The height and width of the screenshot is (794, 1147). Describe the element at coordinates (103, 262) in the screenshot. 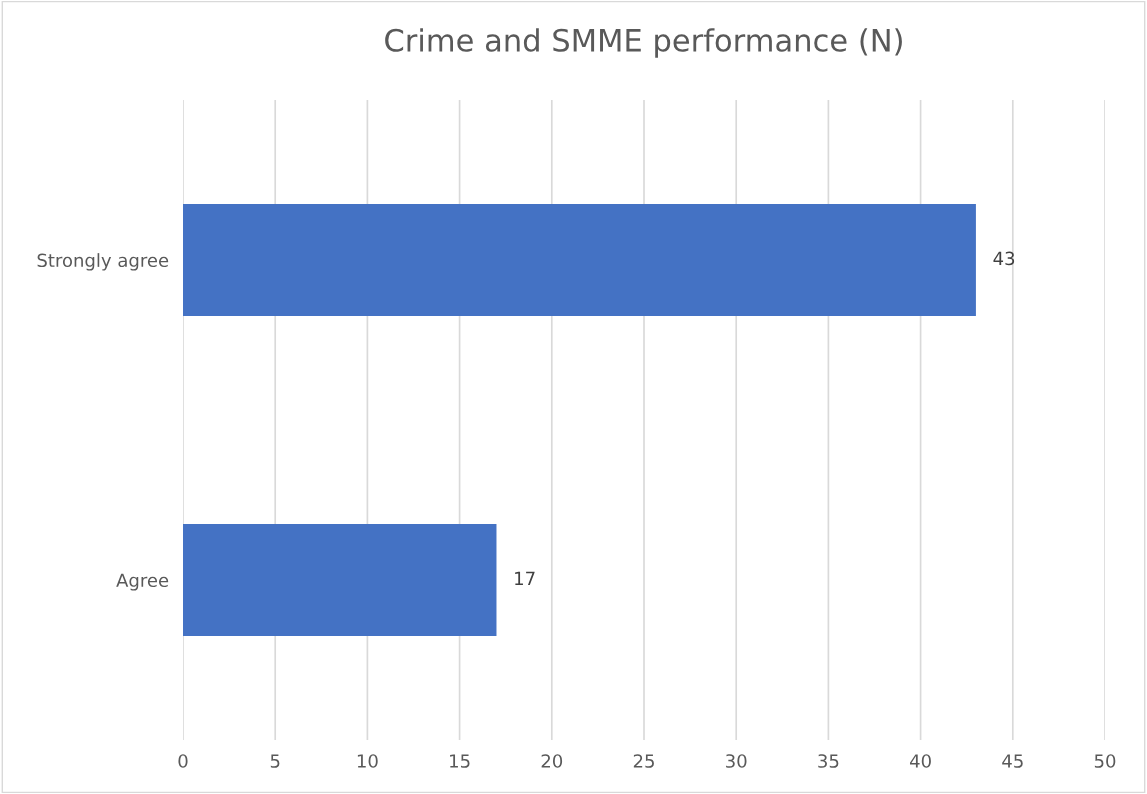

I see `y-tick-label: Strongly agree` at that location.